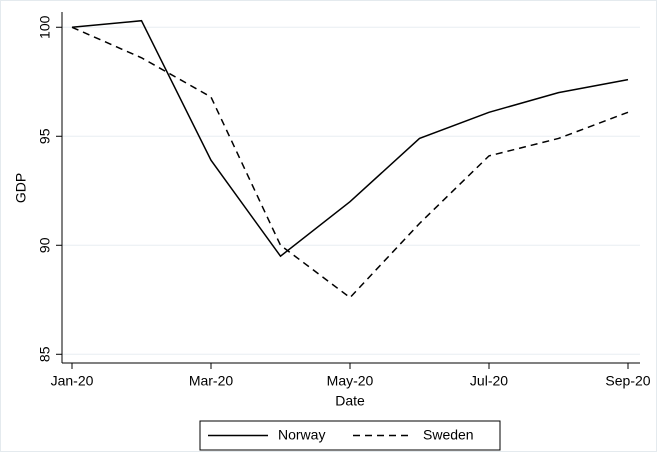  Describe the element at coordinates (72, 381) in the screenshot. I see `x-tick-label: Jan-20` at that location.